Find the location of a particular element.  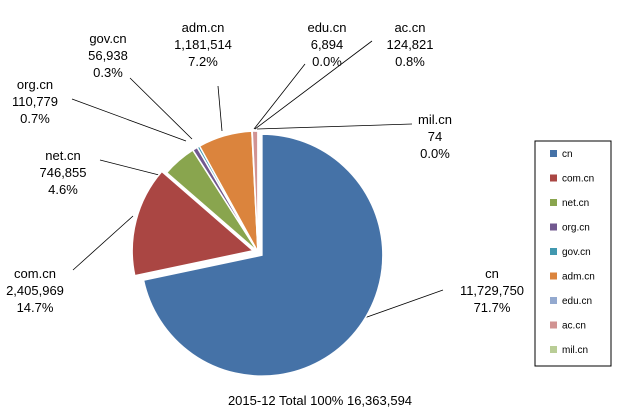

legend-label-ac-cn: ac.cn is located at coordinates (574, 326).